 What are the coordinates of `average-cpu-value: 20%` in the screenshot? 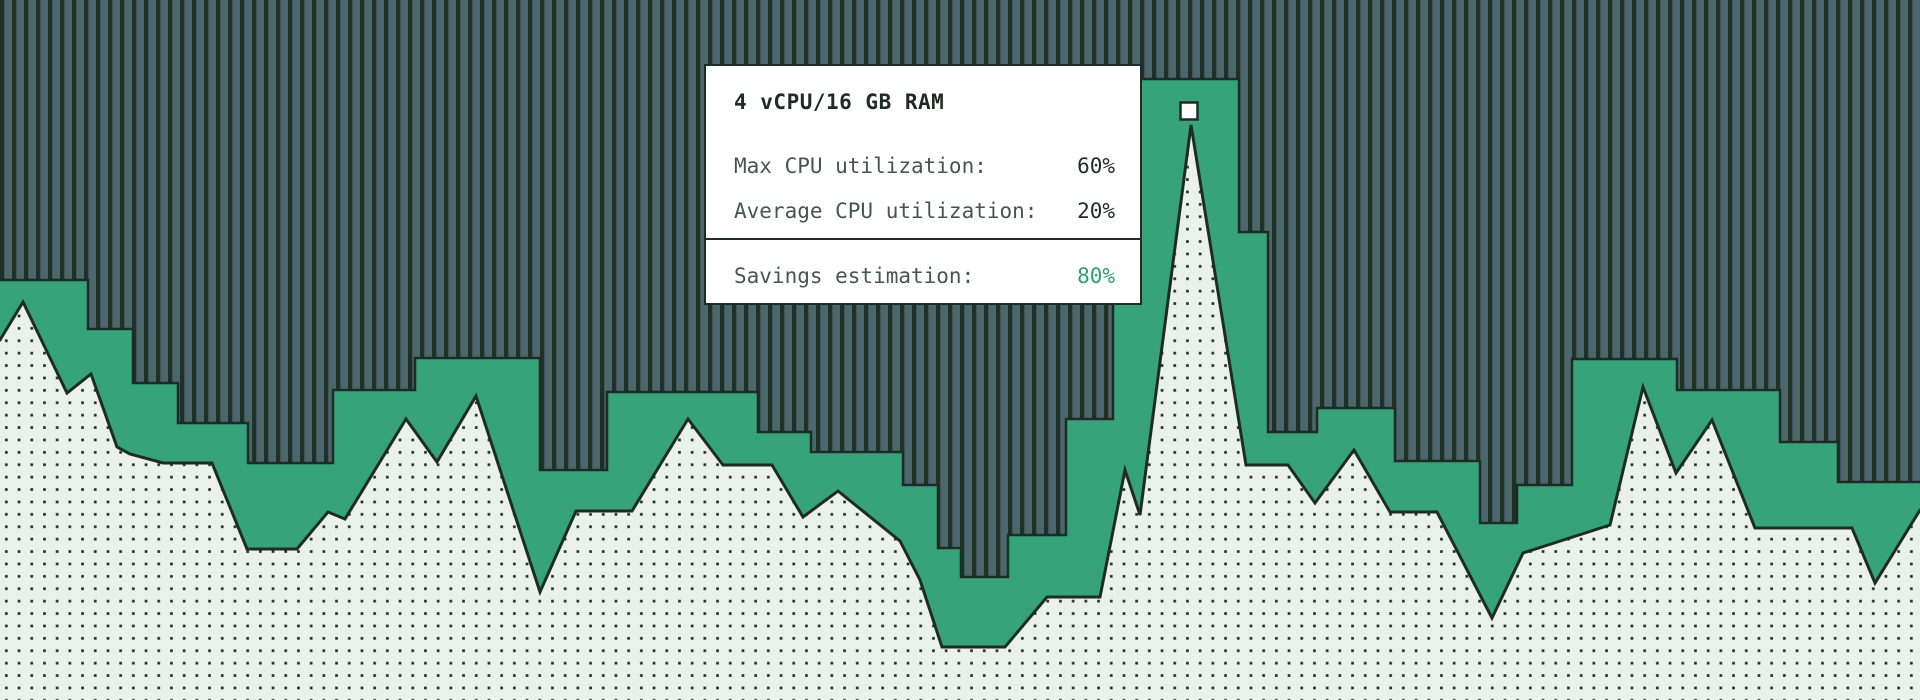 It's located at (1096, 211).